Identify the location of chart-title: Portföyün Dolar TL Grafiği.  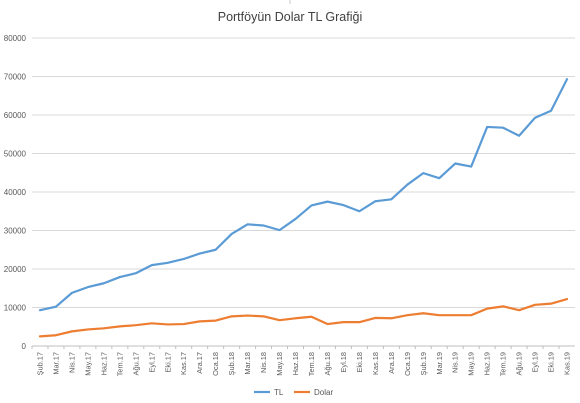
(290, 17).